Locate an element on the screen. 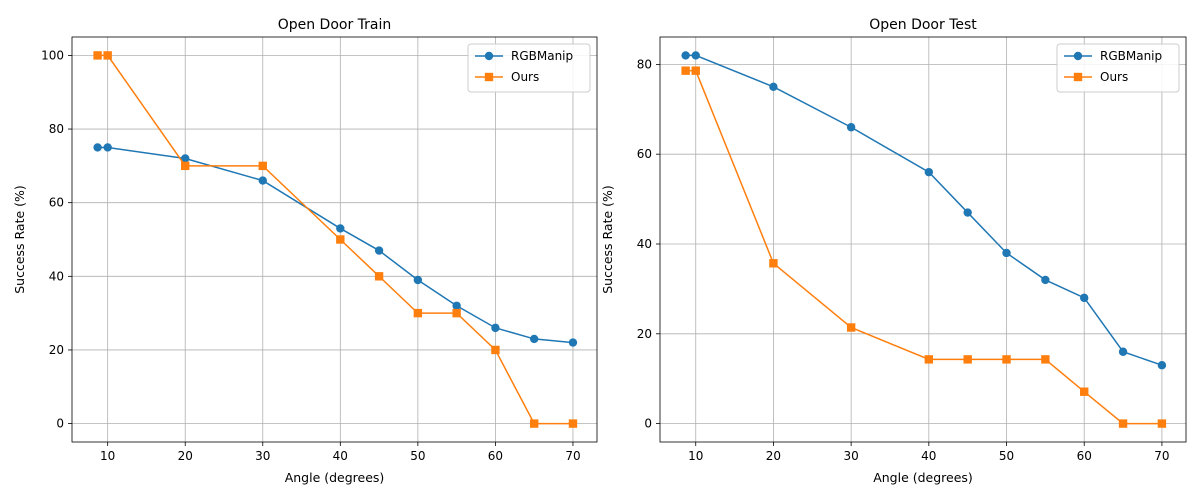 The width and height of the screenshot is (1200, 500). chart-title: Open Door Test is located at coordinates (923, 25).